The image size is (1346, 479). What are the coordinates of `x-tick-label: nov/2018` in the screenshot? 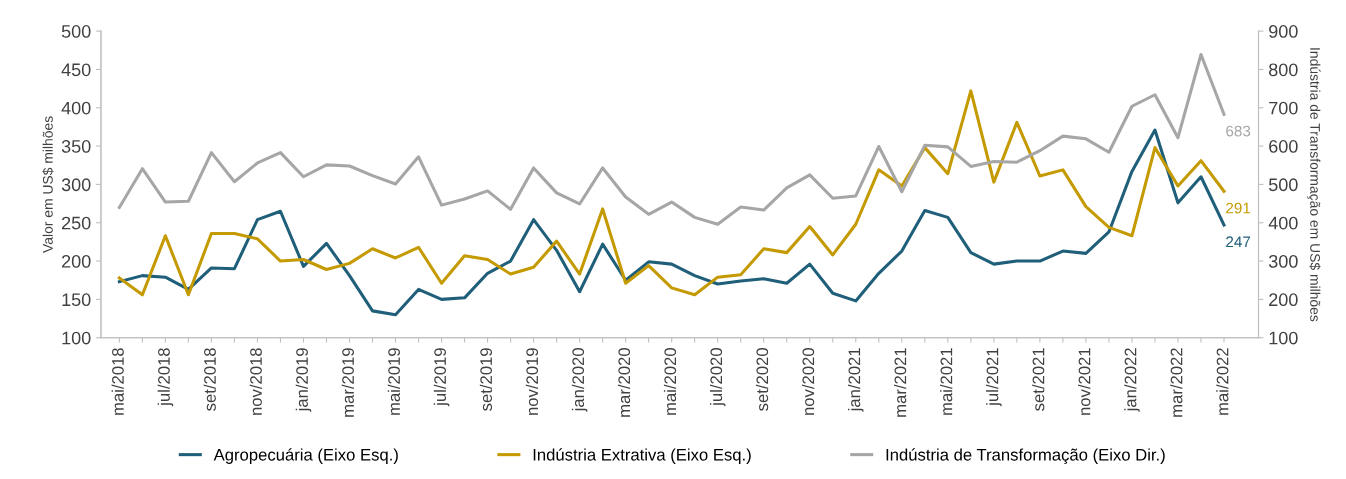 It's located at (255, 381).